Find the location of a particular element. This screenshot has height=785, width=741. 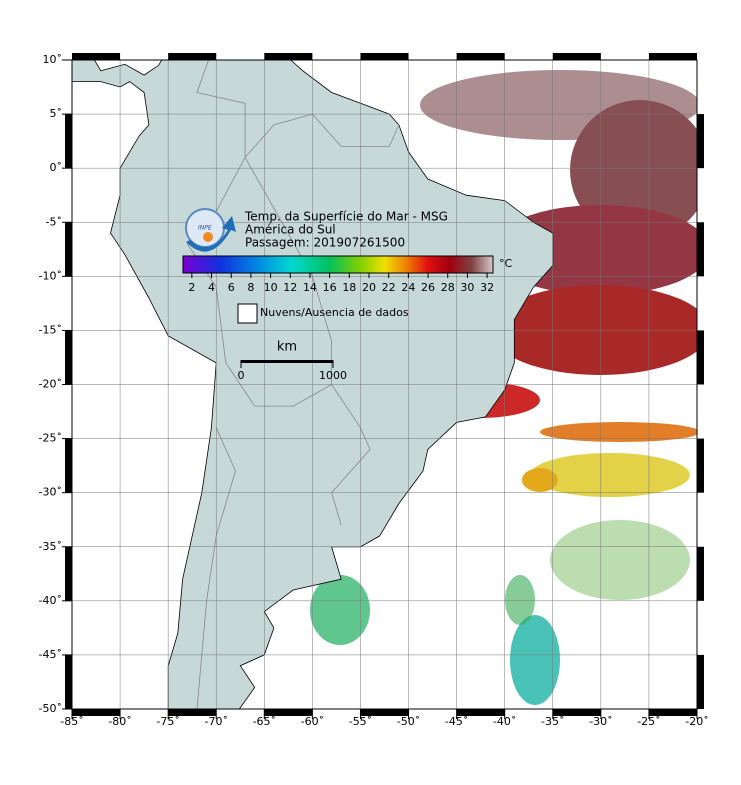

colorbar-tick-label: 30 is located at coordinates (467, 287).